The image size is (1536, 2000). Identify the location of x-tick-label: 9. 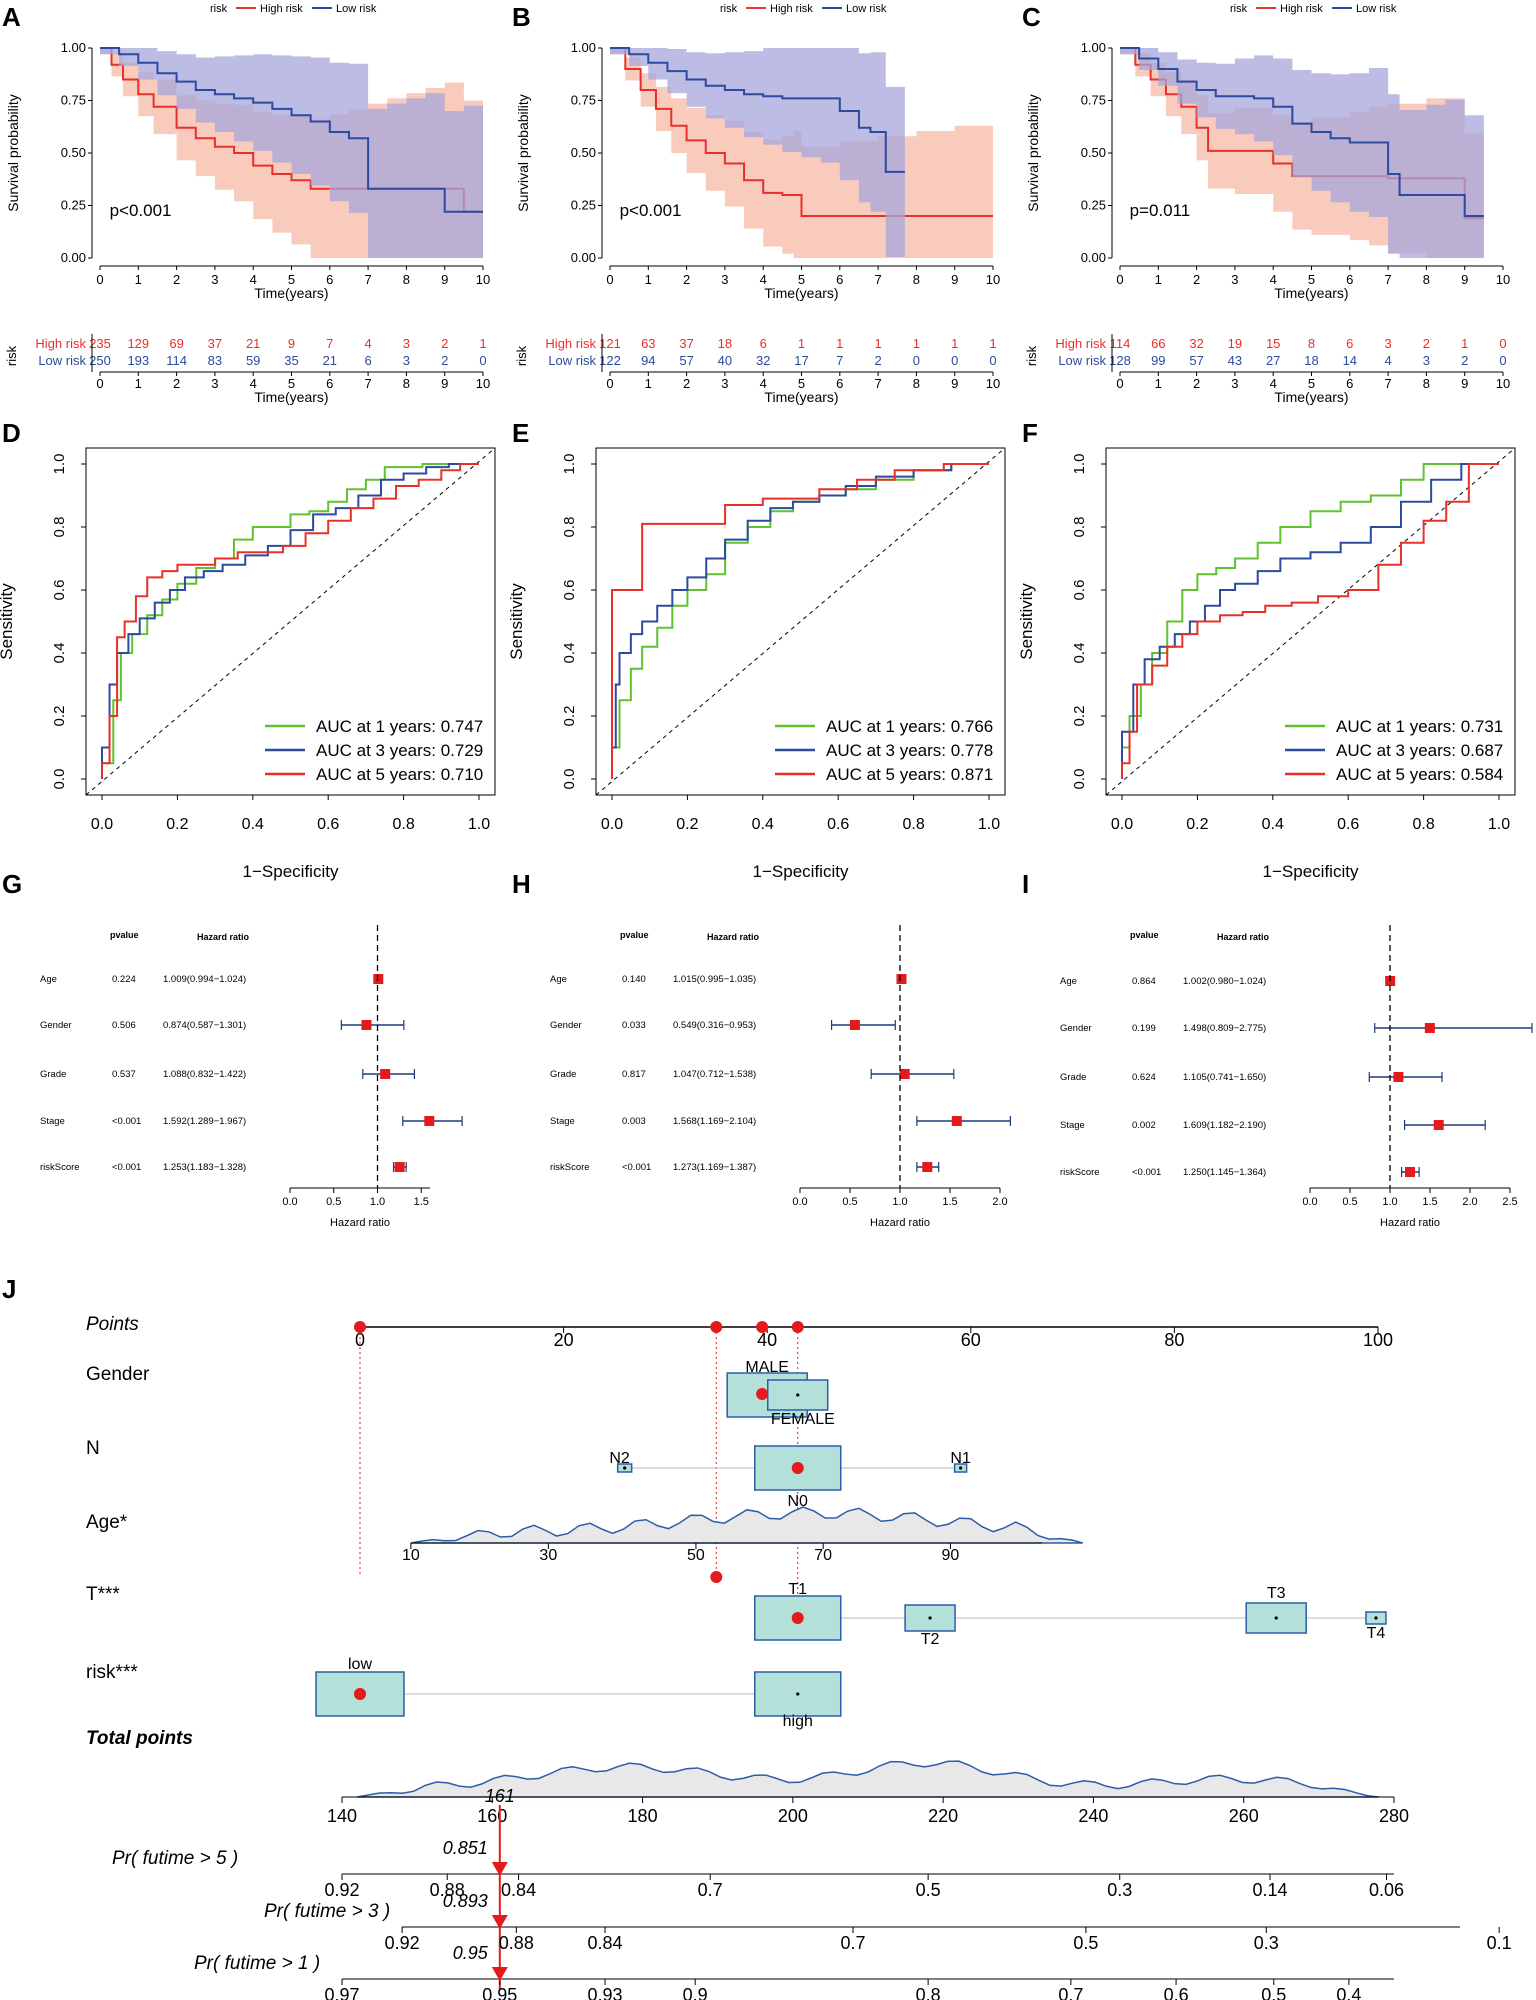
(444, 279).